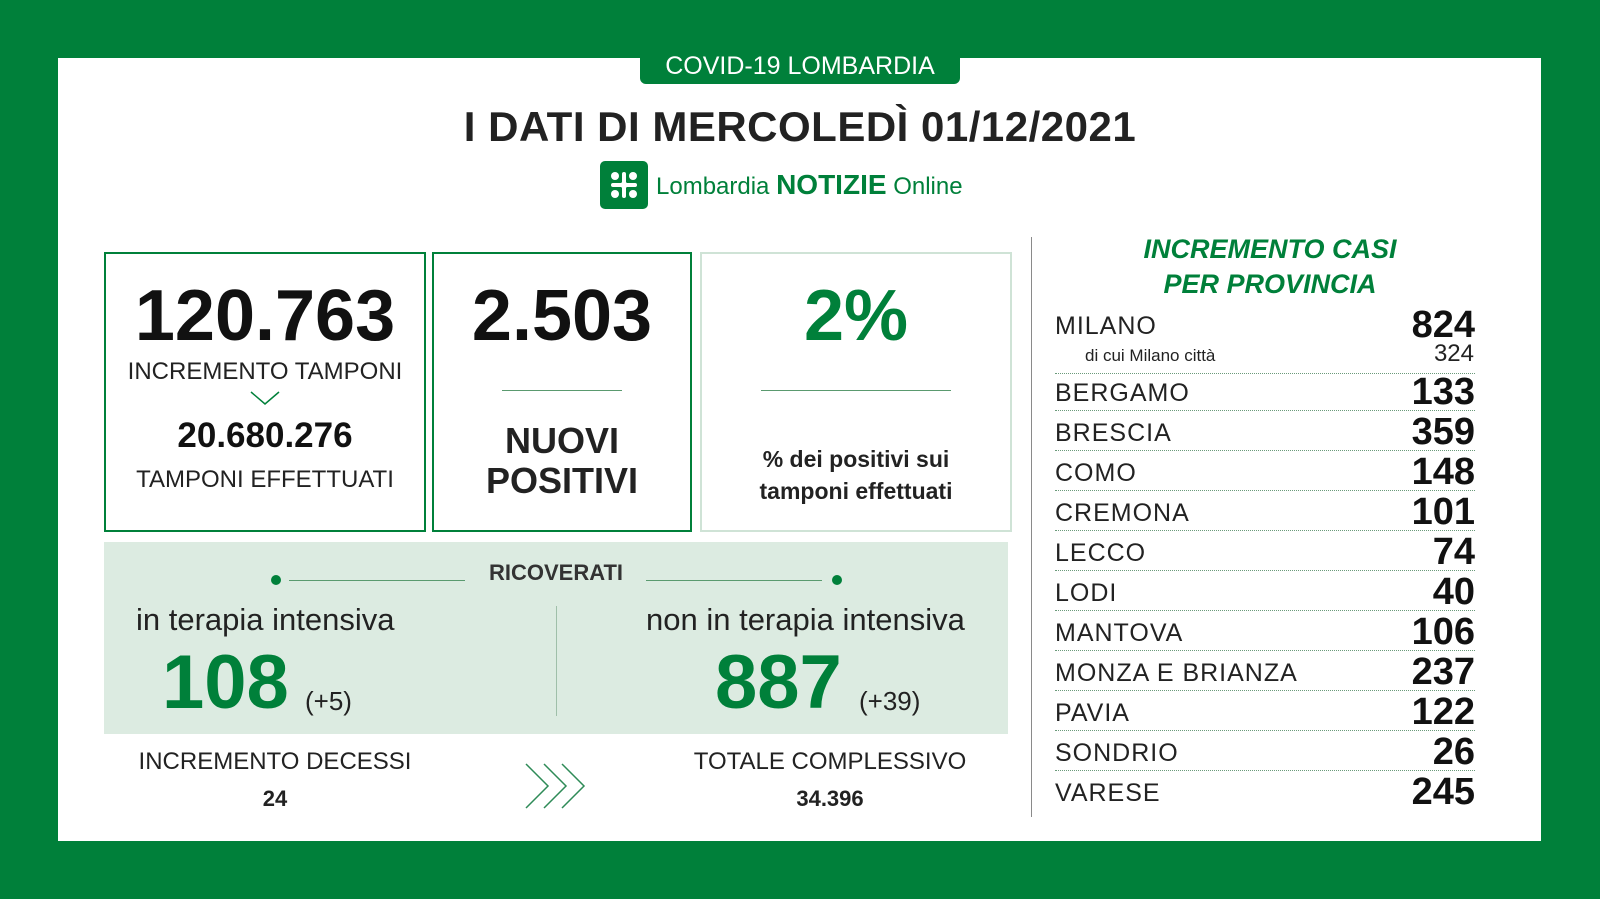 Image resolution: width=1600 pixels, height=899 pixels. Describe the element at coordinates (377, 580) in the screenshot. I see `line-left` at that location.